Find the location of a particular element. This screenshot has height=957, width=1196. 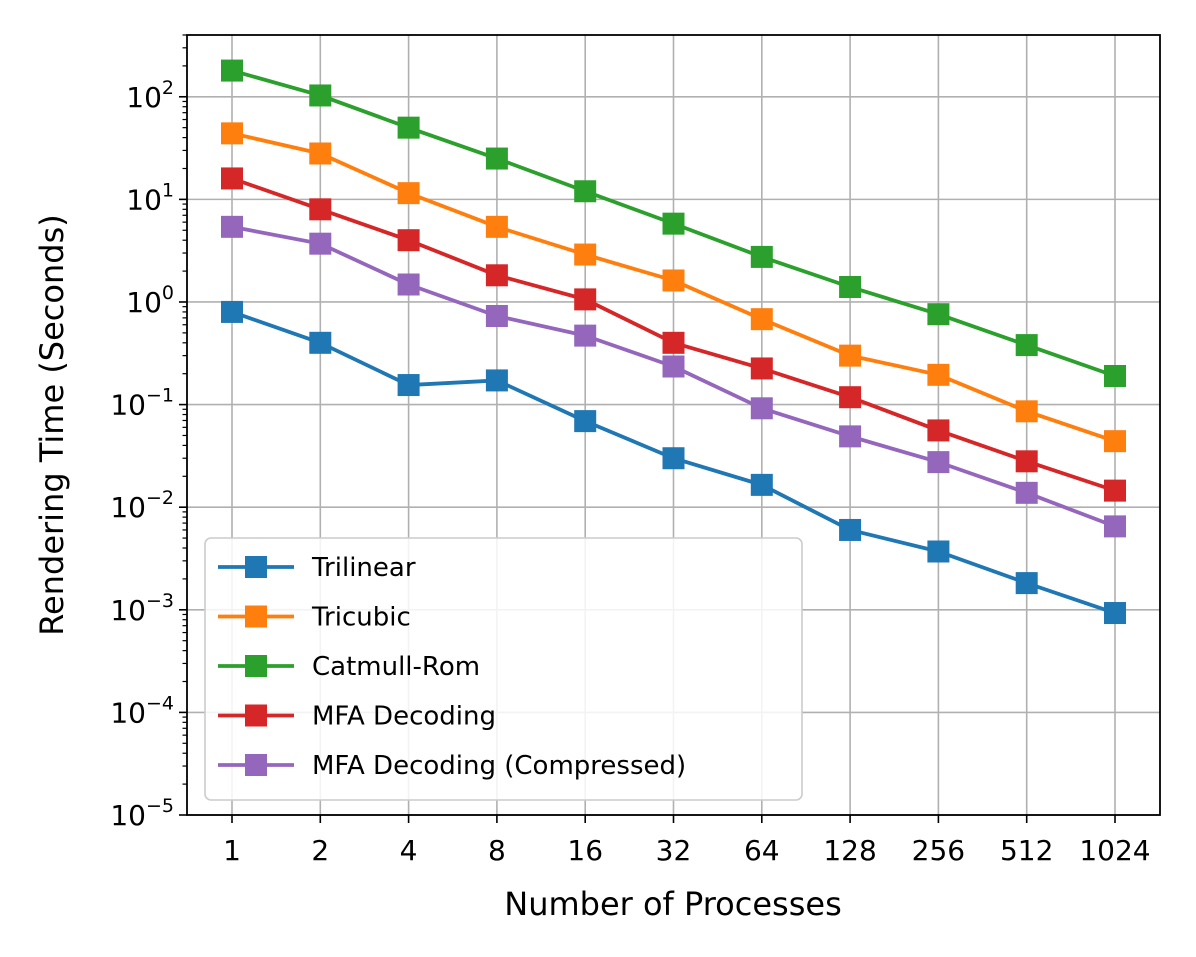

x-tick-label: 256 is located at coordinates (938, 850).